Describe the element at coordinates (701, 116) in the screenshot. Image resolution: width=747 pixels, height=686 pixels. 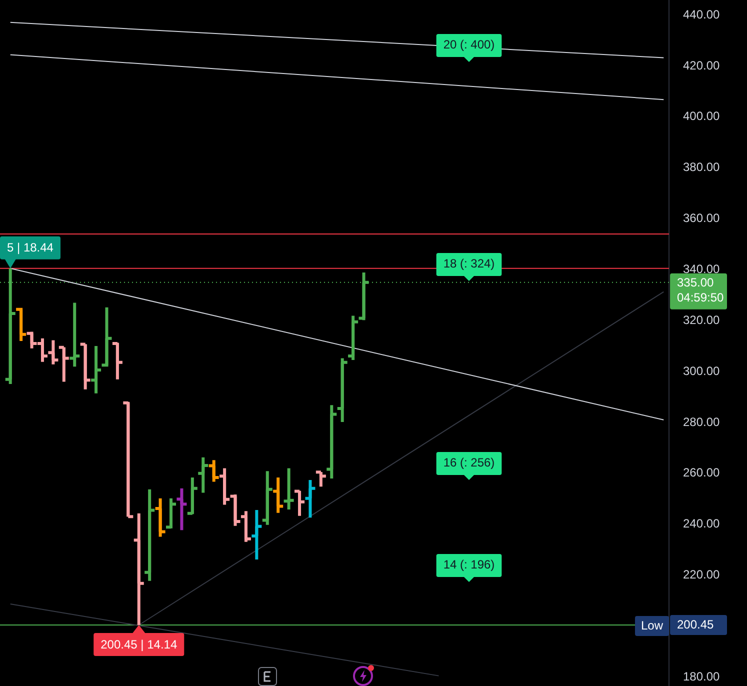
I see `y-tick-label: 400.00` at that location.